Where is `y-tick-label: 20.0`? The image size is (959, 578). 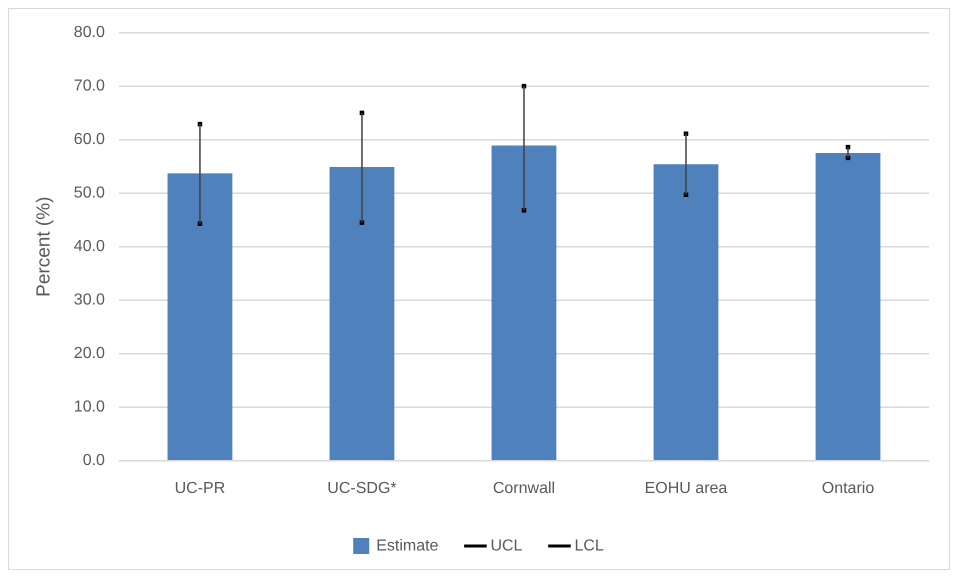
y-tick-label: 20.0 is located at coordinates (90, 353).